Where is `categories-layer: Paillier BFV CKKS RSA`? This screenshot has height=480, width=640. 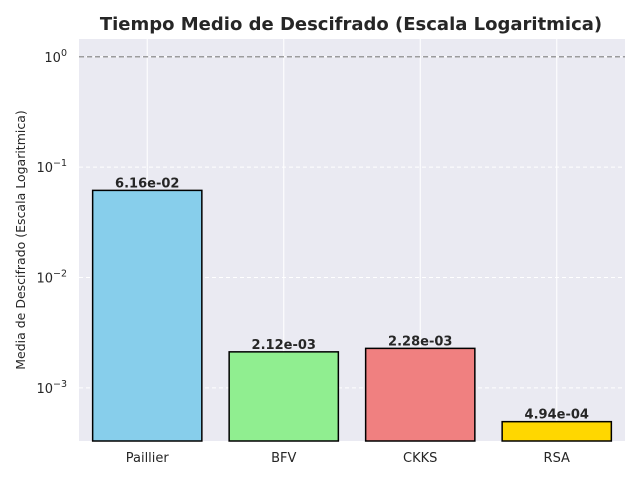 categories-layer: Paillier BFV CKKS RSA is located at coordinates (348, 458).